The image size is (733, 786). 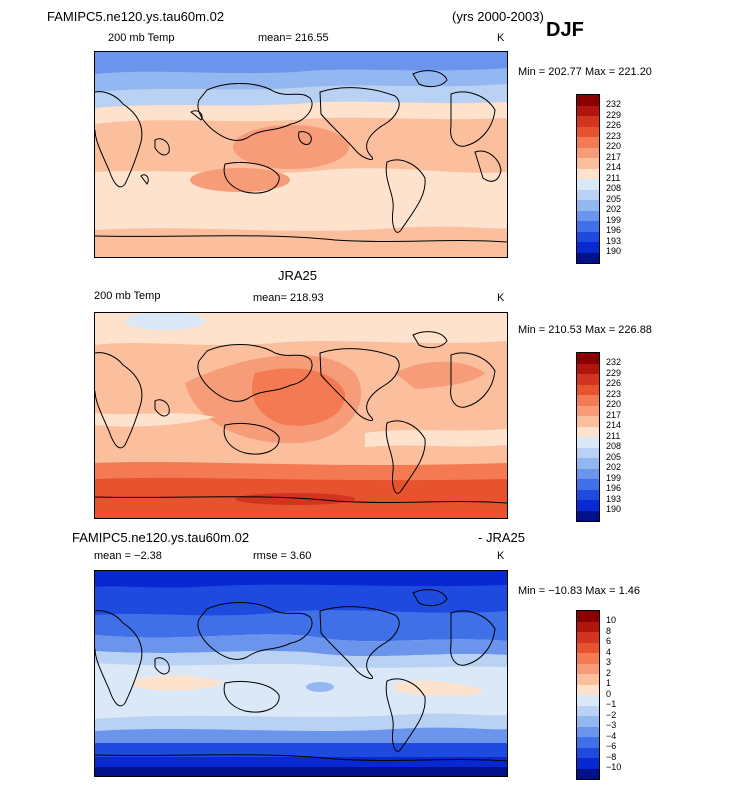 What do you see at coordinates (611, 714) in the screenshot?
I see `panel3-level: −2` at bounding box center [611, 714].